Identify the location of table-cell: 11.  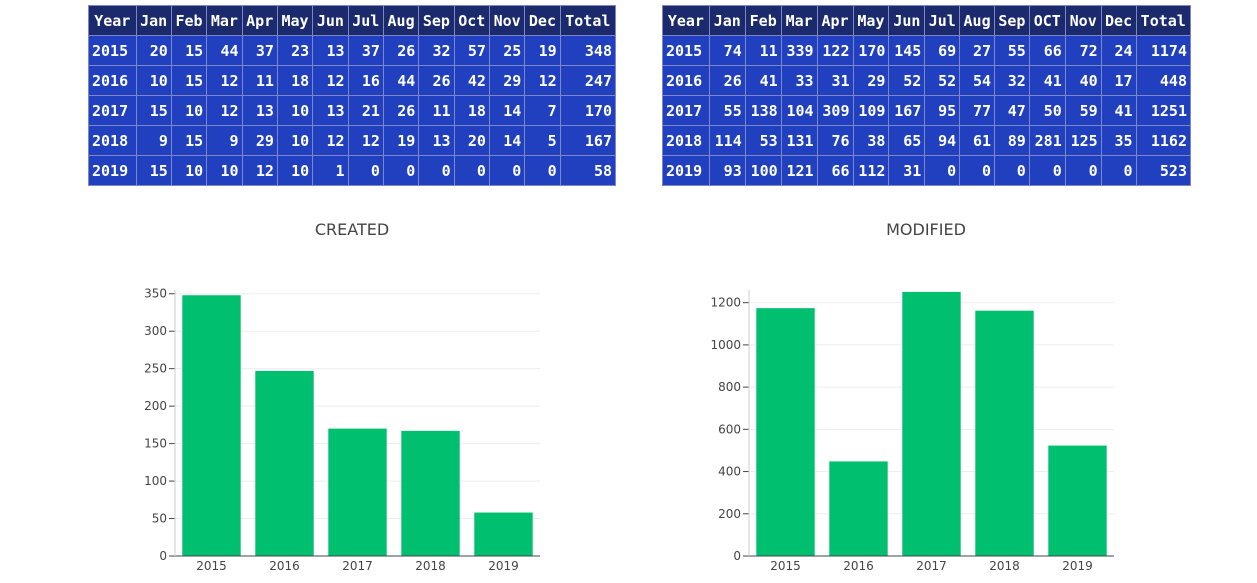
(259, 80).